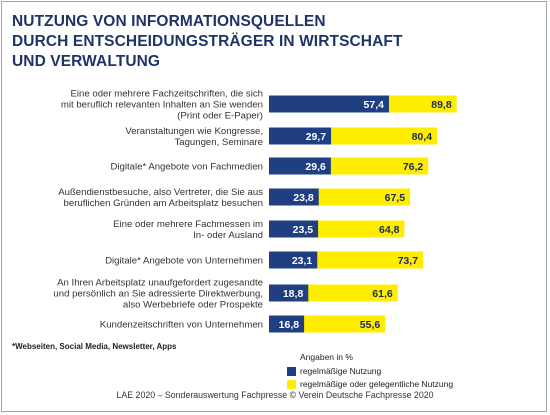 Image resolution: width=550 pixels, height=415 pixels. What do you see at coordinates (413, 167) in the screenshot?
I see `value-label-occasional: 76,2` at bounding box center [413, 167].